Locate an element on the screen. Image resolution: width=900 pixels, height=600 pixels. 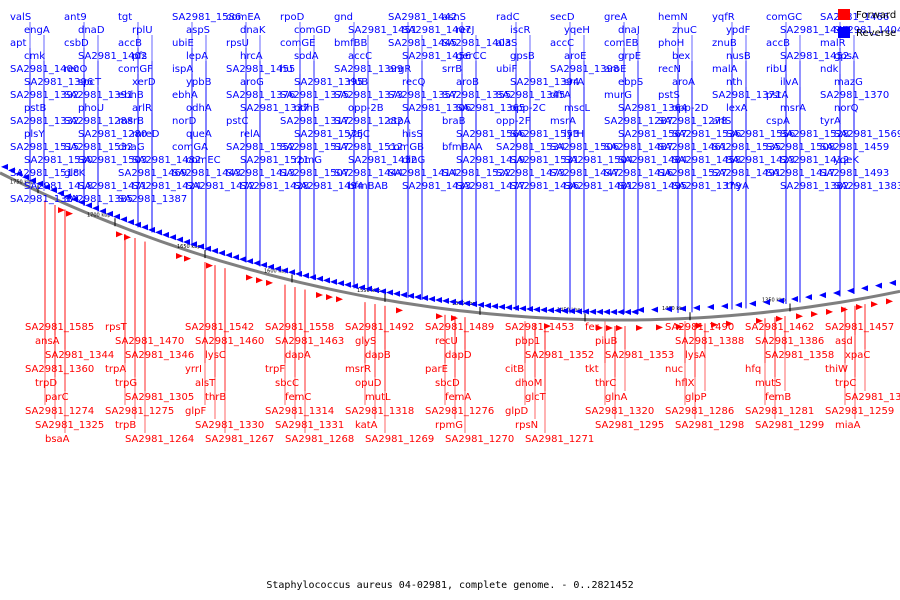
scale-tick-label: 1550 kbp is located at coordinates (369, 291).